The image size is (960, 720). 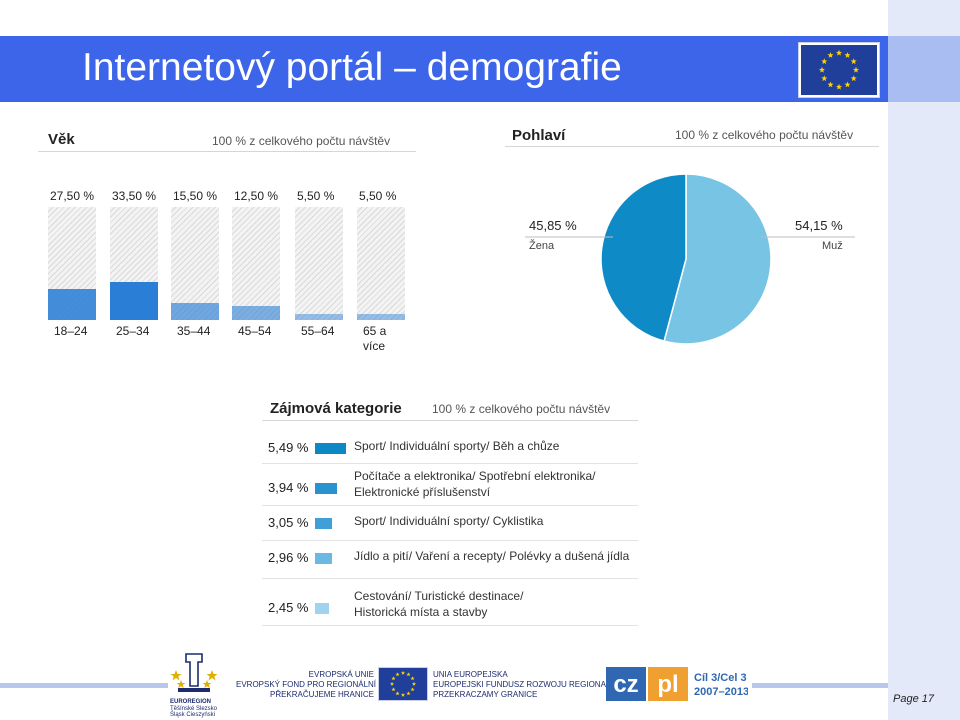 I want to click on interest-value-label: 2,96 %, so click(x=288, y=557).